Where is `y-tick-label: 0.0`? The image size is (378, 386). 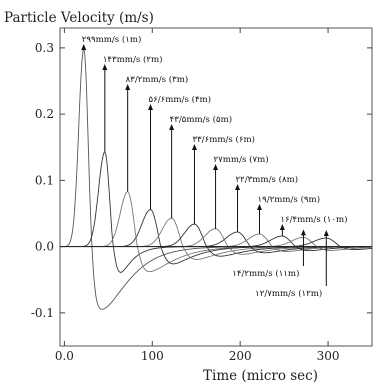
y-tick-label: 0.0 is located at coordinates (44, 247).